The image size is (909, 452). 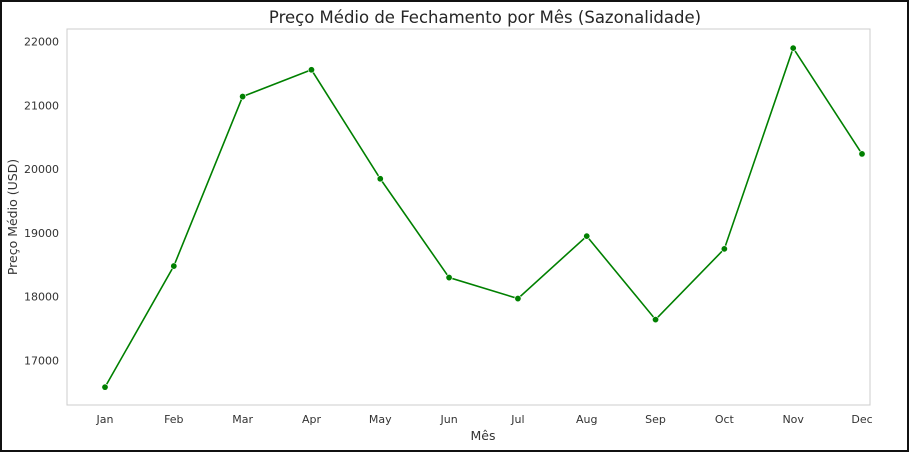 I want to click on y-tick-label-19000: 19000, so click(x=41, y=233).